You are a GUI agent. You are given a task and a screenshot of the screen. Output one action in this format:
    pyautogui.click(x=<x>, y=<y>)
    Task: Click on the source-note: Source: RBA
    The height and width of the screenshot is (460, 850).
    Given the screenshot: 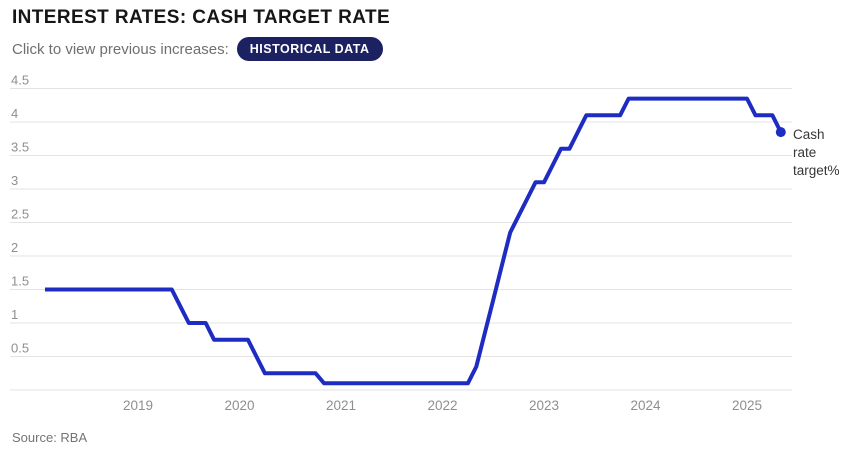 What is the action you would take?
    pyautogui.click(x=50, y=437)
    